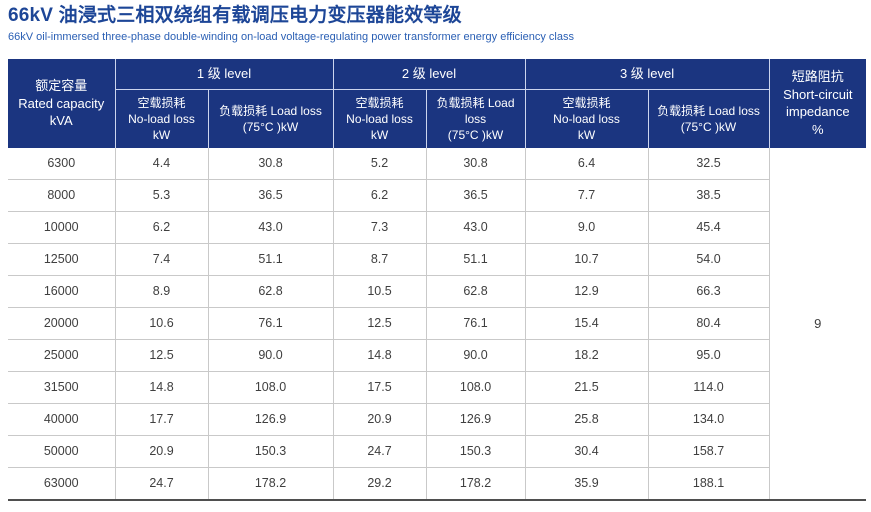  What do you see at coordinates (708, 227) in the screenshot?
I see `value-cell: 45.4` at bounding box center [708, 227].